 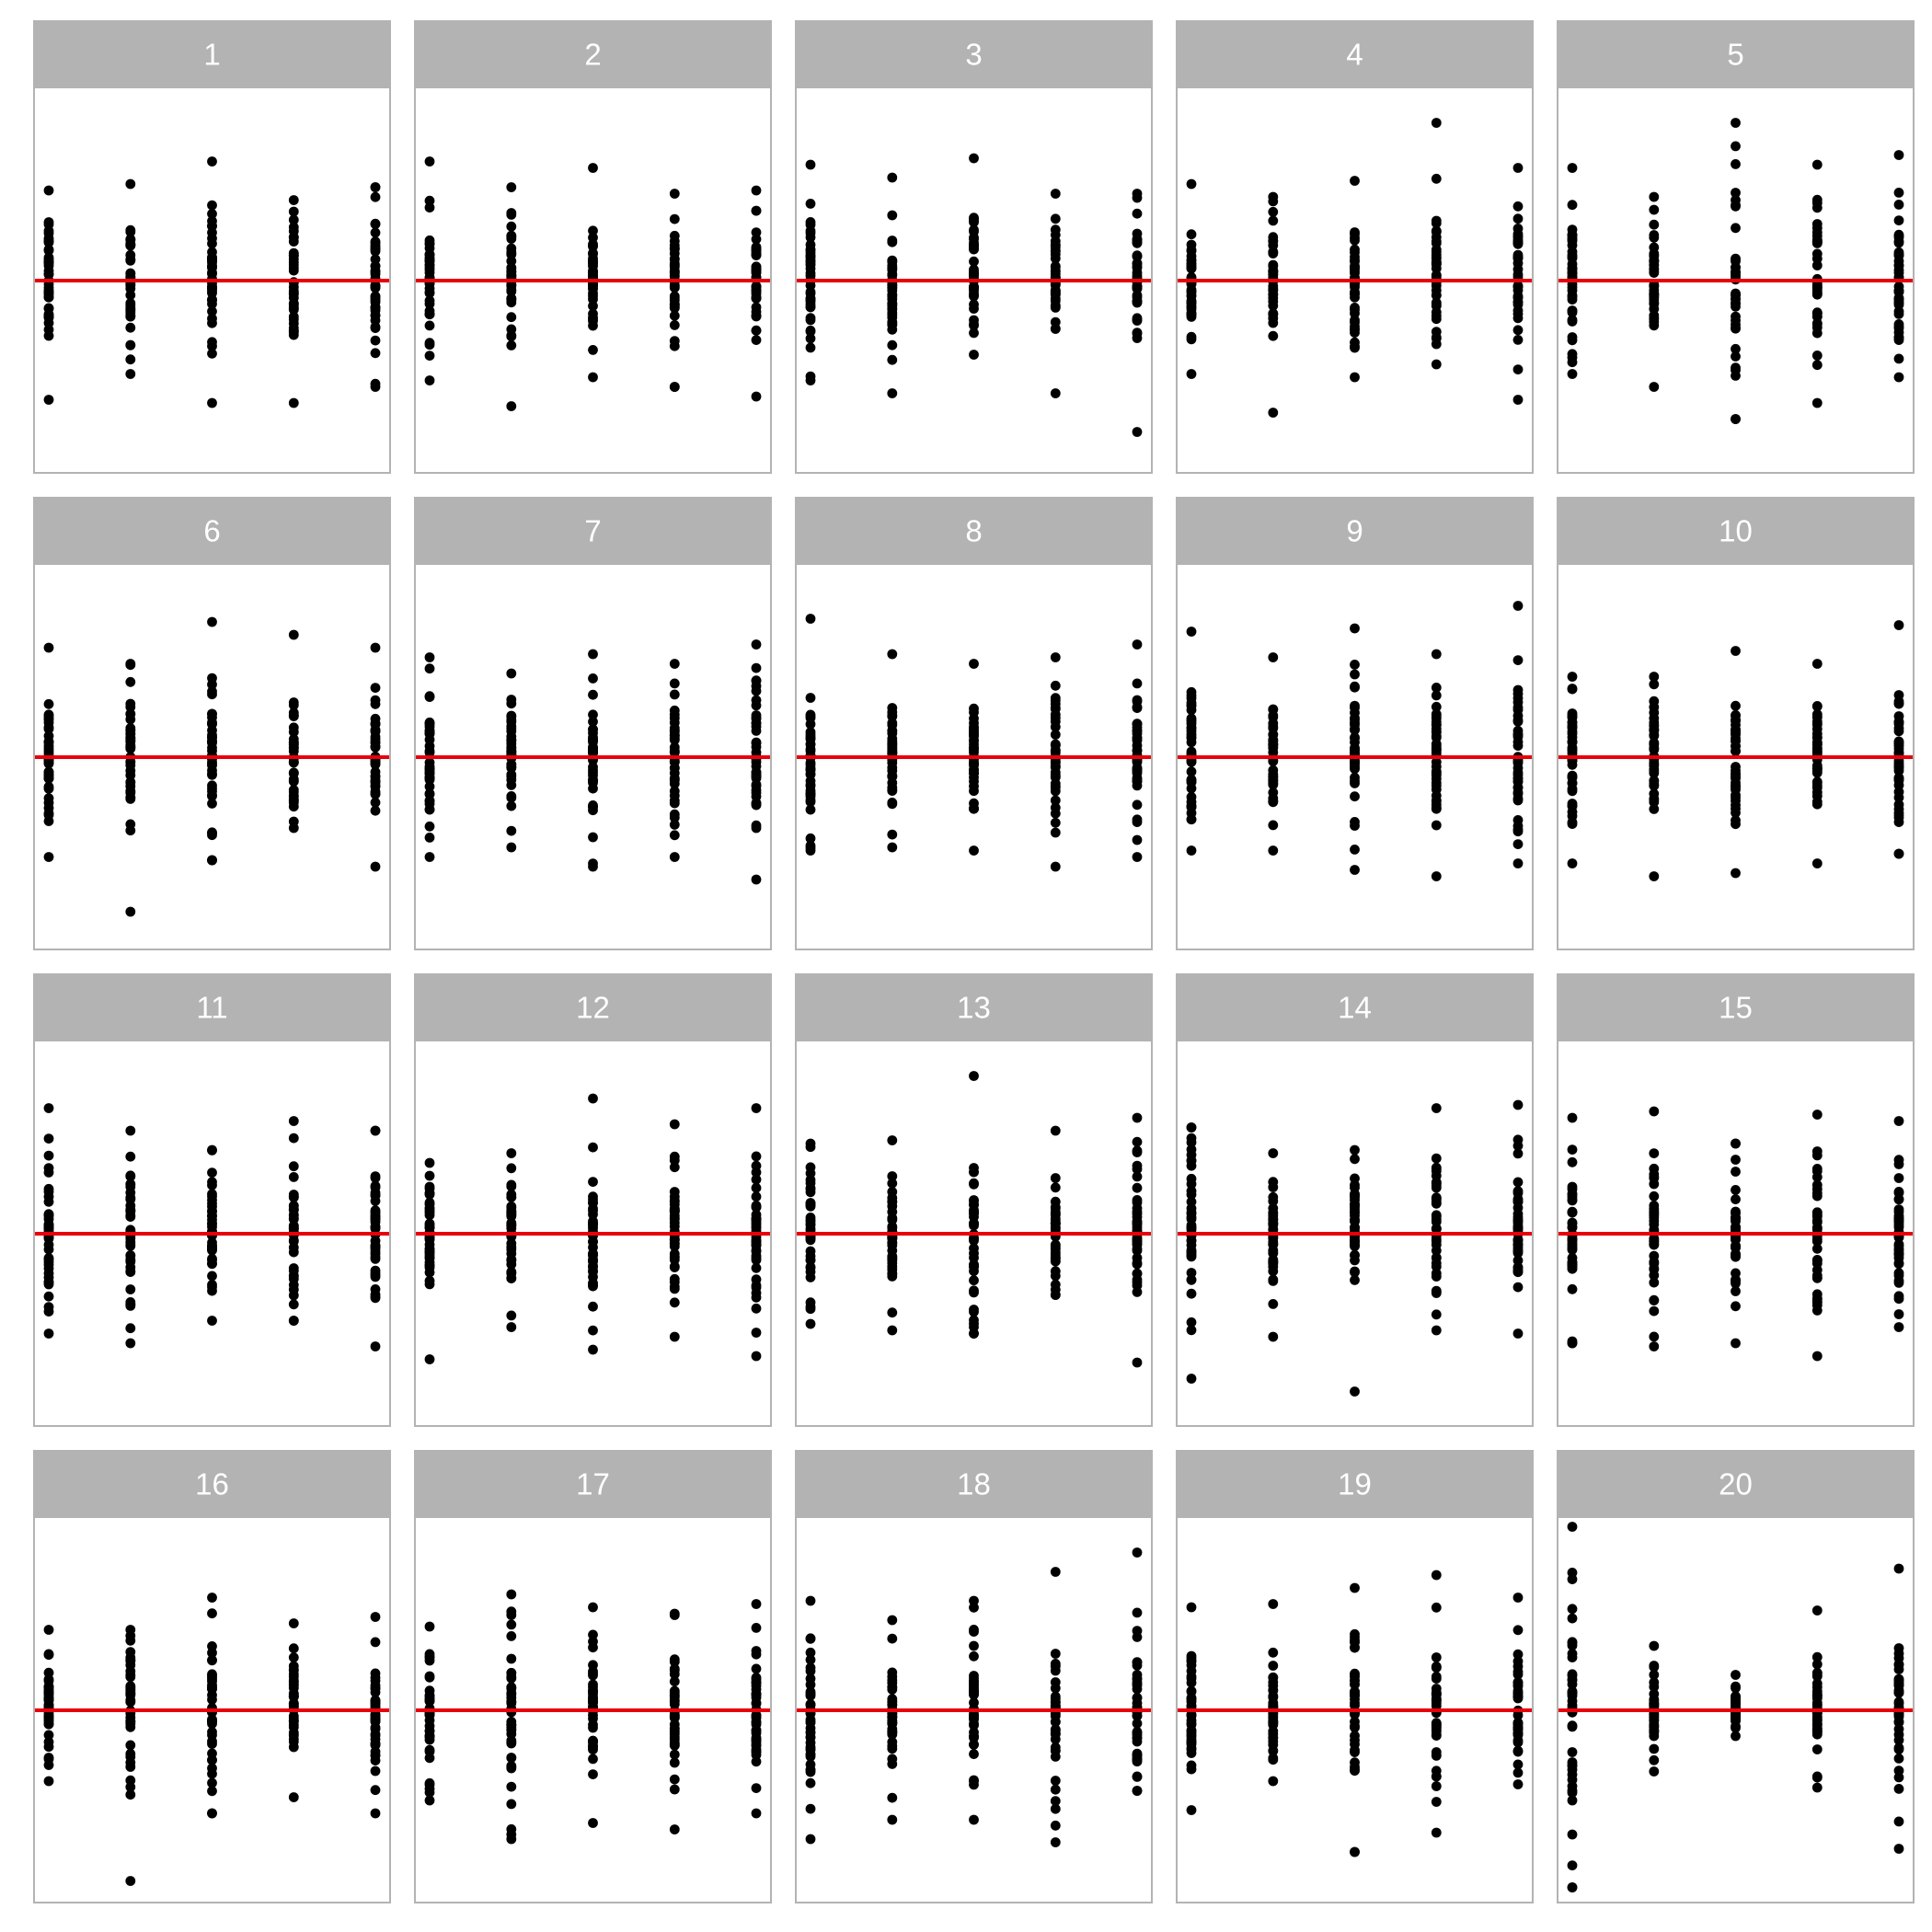 I want to click on panel-1: 1, so click(x=212, y=247).